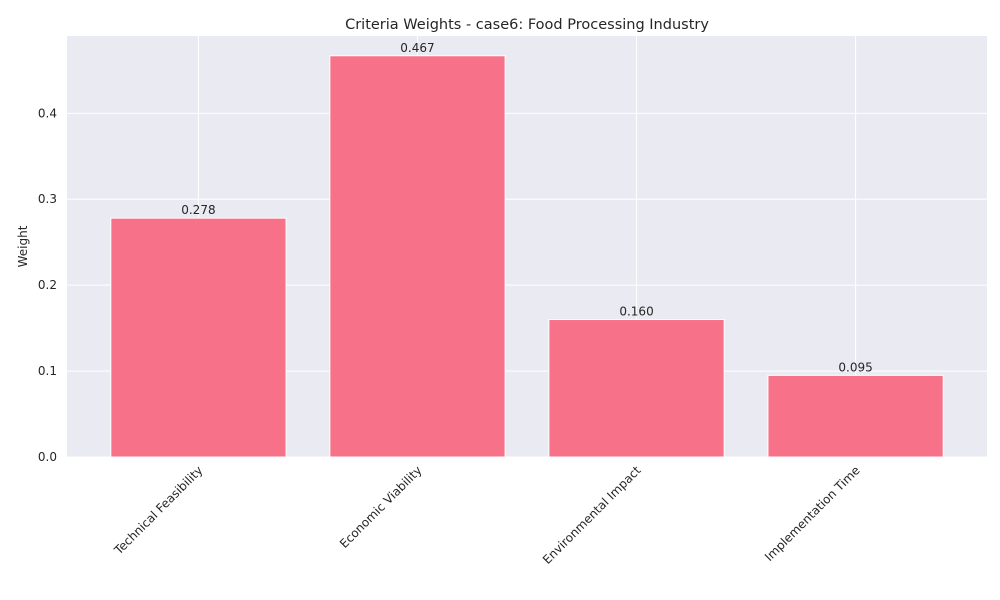  Describe the element at coordinates (47, 199) in the screenshot. I see `y-tick-label: 0.3` at that location.